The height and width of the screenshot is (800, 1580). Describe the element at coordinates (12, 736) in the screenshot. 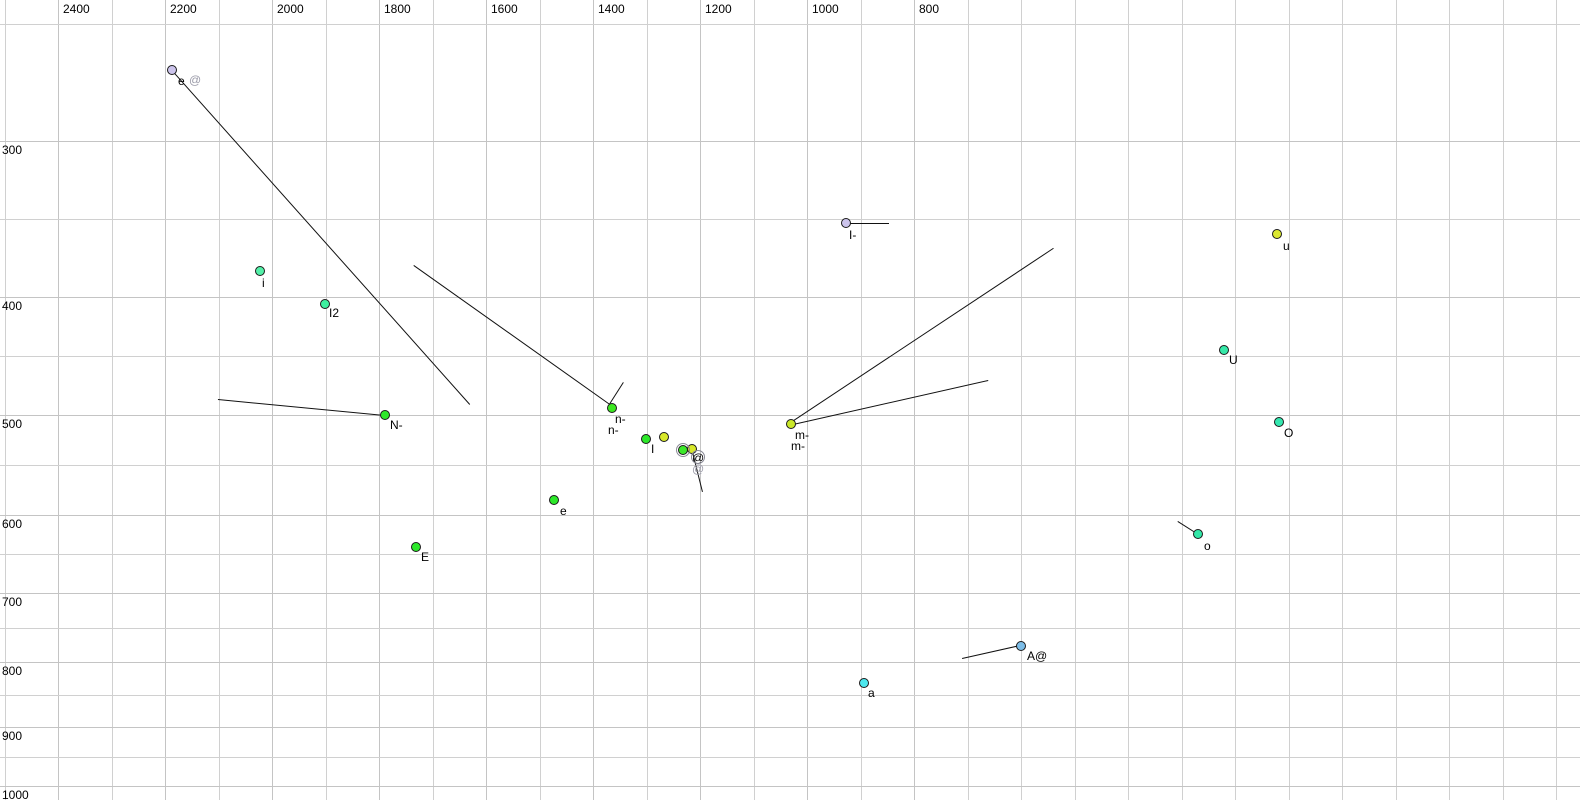

I see `y-axis-tick-label: 900` at that location.